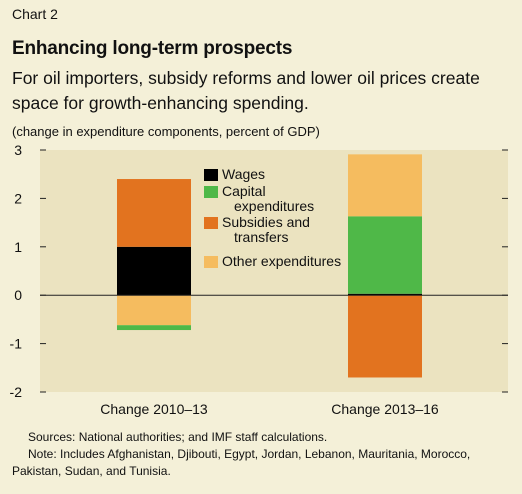 Image resolution: width=522 pixels, height=494 pixels. What do you see at coordinates (266, 222) in the screenshot?
I see `legend-label: Subsidies and` at bounding box center [266, 222].